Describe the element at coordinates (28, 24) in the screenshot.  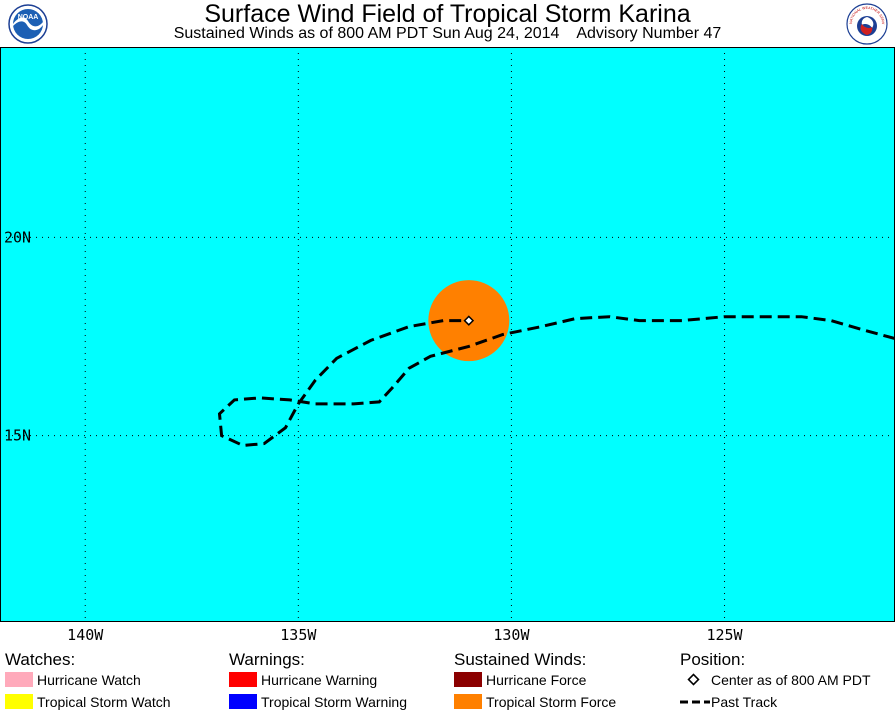
I see `noaa-logo: NOAA` at that location.